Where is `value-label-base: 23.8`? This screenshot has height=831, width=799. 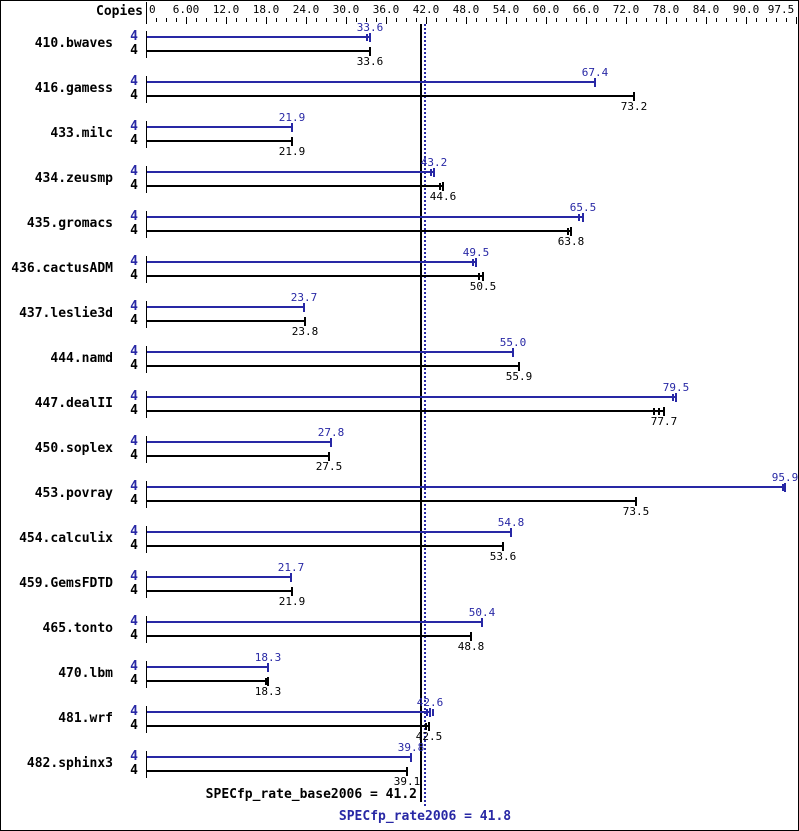 value-label-base: 23.8 is located at coordinates (305, 331).